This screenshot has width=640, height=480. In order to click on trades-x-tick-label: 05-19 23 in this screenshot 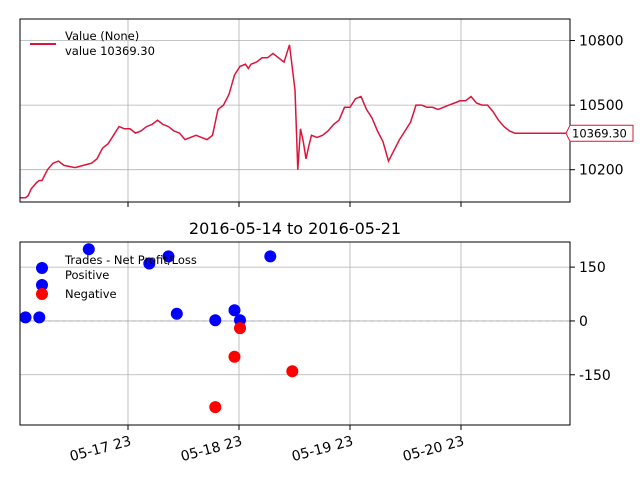, I will do `click(322, 449)`.